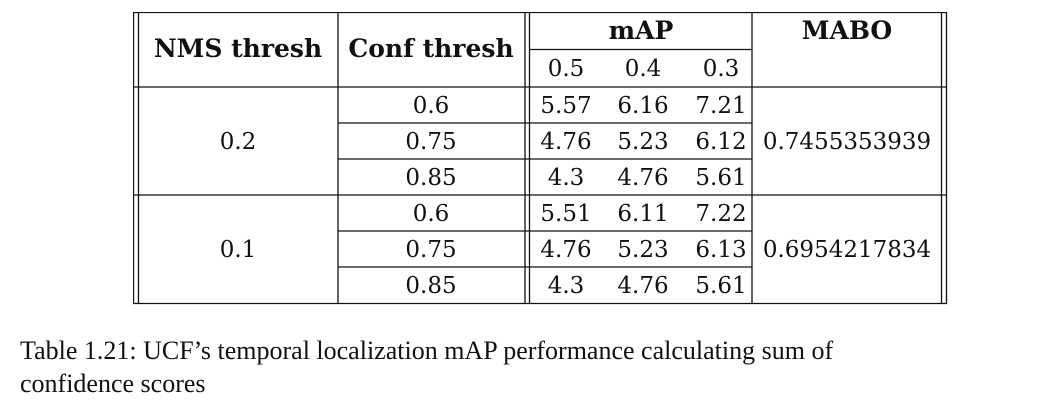 Image resolution: width=1060 pixels, height=408 pixels. I want to click on map-cell: 6.13, so click(720, 250).